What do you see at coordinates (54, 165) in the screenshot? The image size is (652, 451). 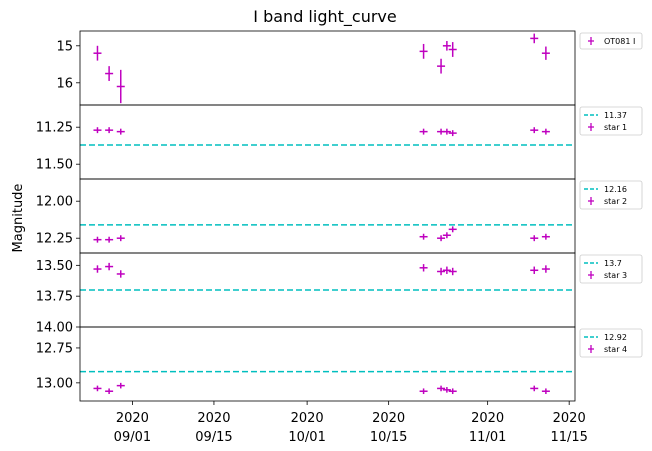 I see `y-tick-label: 11.50` at bounding box center [54, 165].